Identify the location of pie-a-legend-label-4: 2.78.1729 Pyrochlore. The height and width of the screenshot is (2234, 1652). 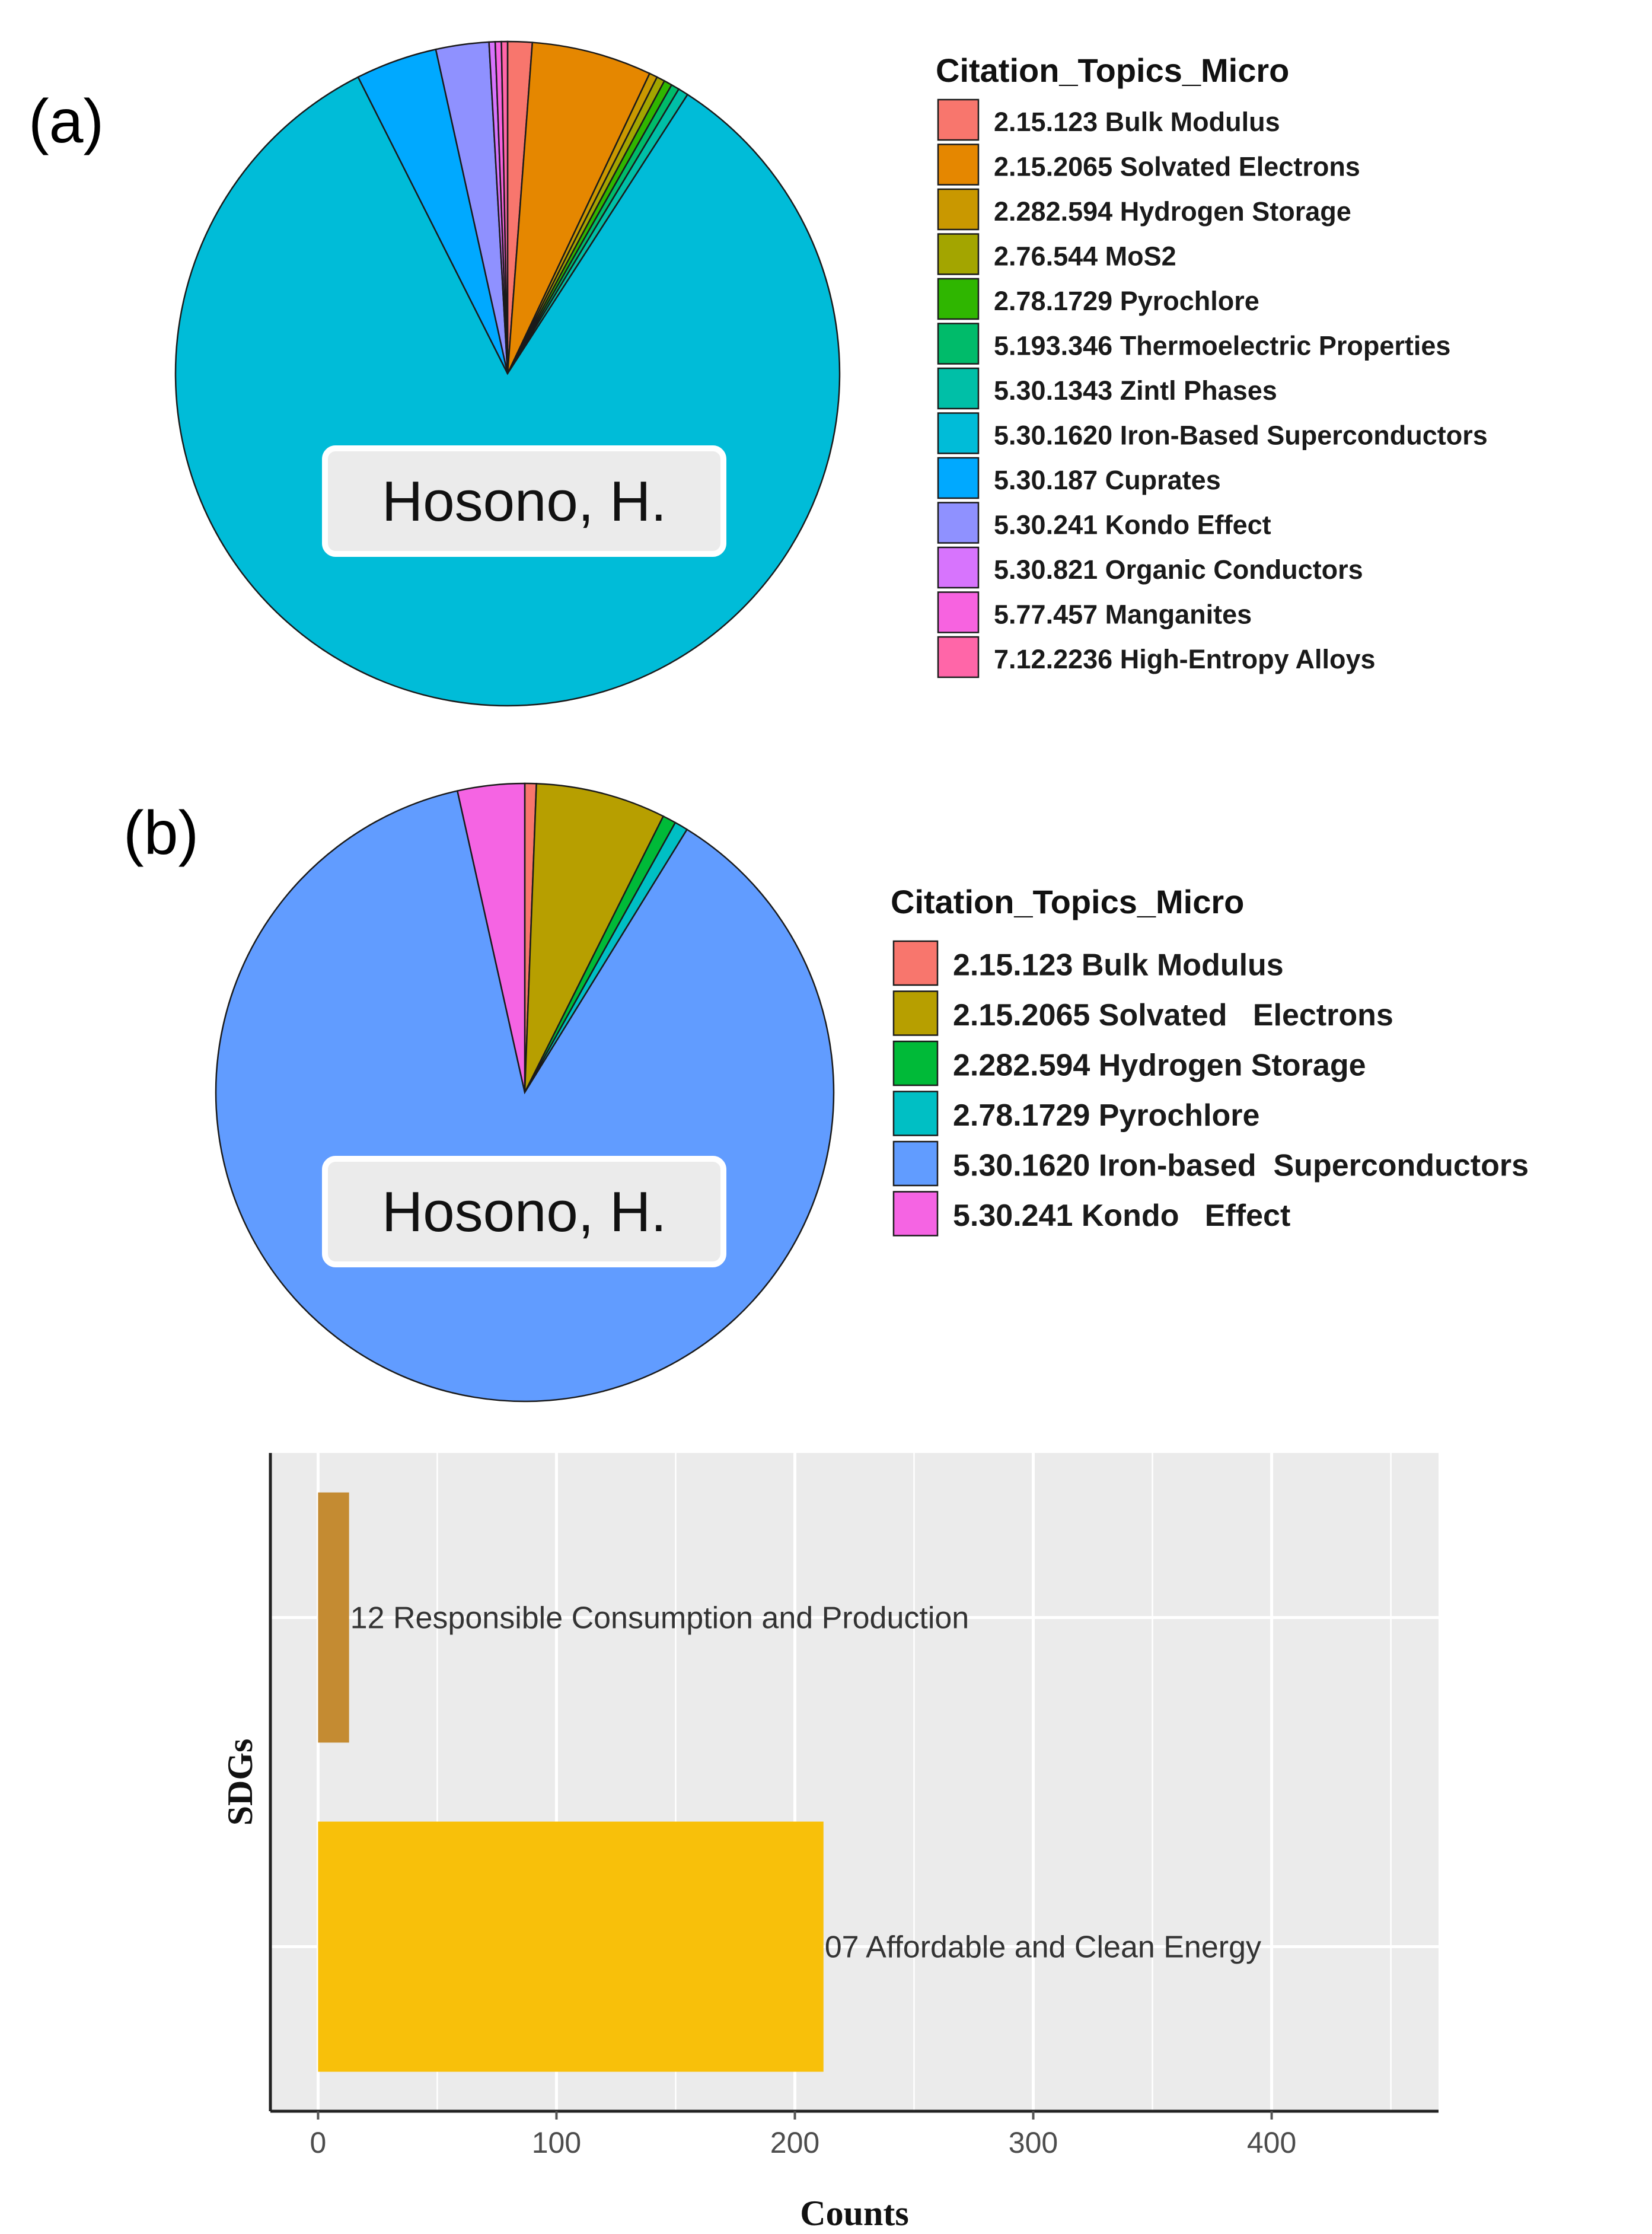
(1126, 301).